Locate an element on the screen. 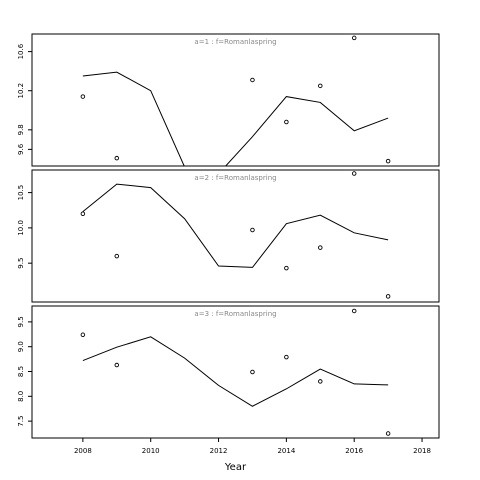 The image size is (480, 480). xtick-label: 2014 is located at coordinates (286, 451).